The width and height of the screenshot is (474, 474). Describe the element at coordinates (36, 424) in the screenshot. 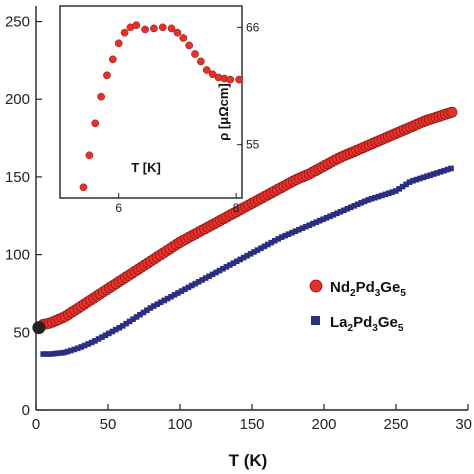

I see `x-tick-label: 0` at that location.